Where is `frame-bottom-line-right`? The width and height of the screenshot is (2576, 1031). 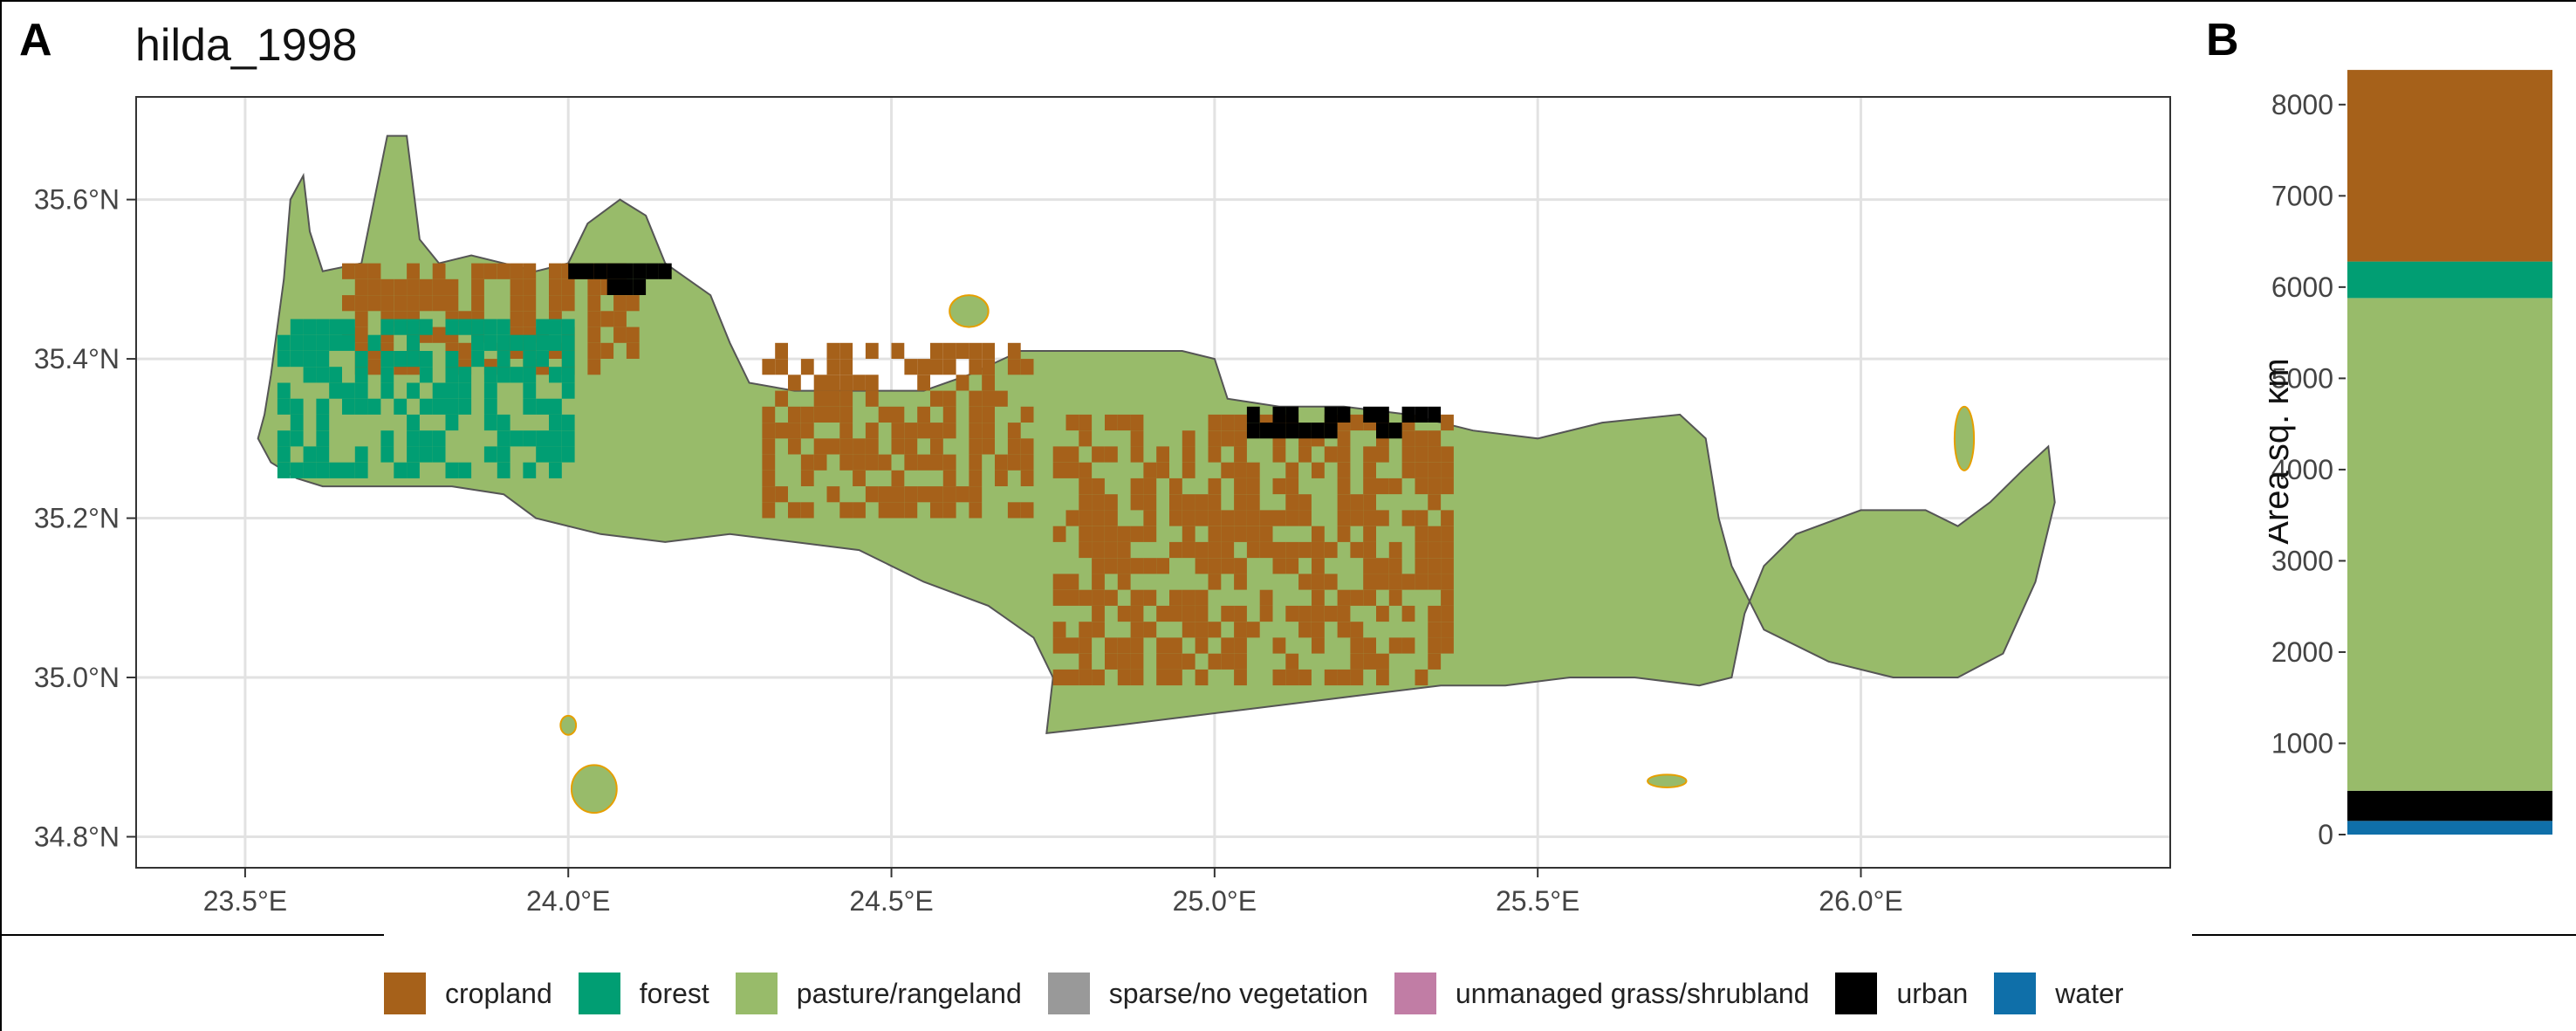 frame-bottom-line-right is located at coordinates (2384, 935).